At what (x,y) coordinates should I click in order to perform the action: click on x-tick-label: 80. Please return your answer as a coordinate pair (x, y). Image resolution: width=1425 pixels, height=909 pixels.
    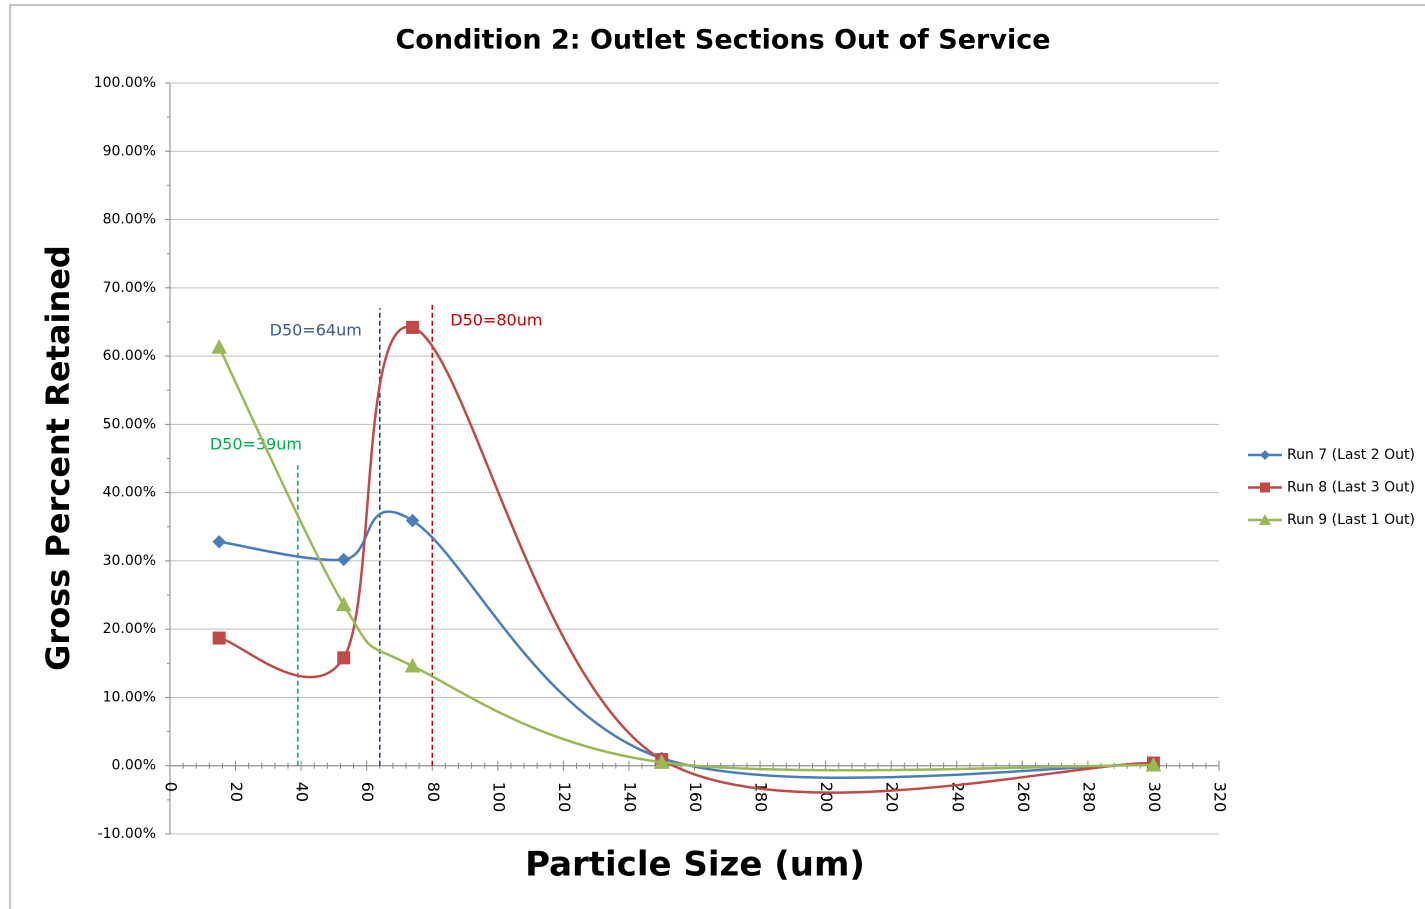
    Looking at the image, I should click on (433, 792).